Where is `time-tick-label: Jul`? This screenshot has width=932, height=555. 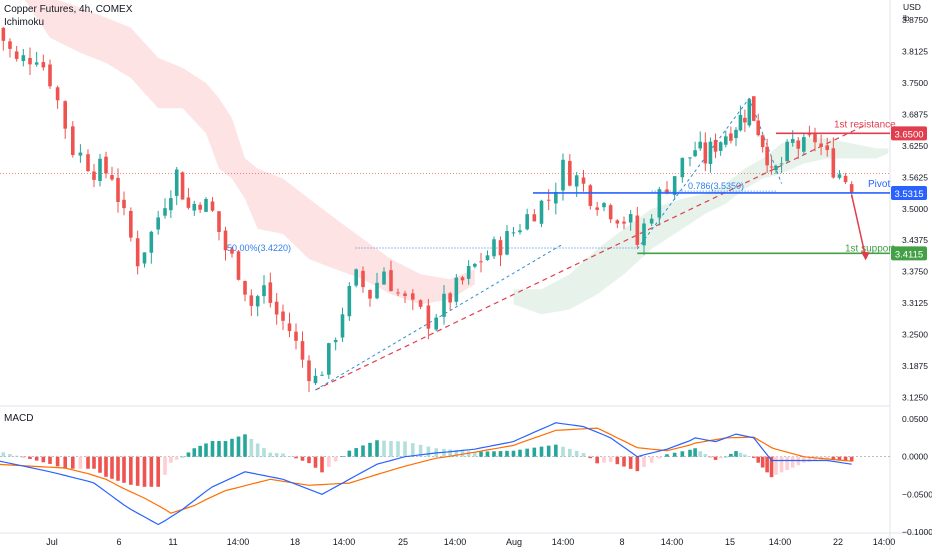
time-tick-label: Jul is located at coordinates (52, 542).